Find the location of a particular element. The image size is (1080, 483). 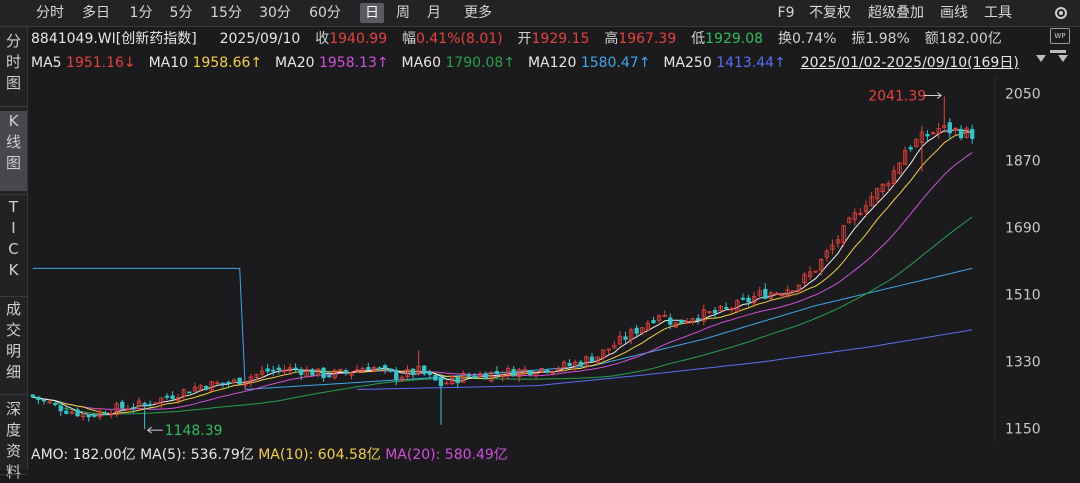

period-tab: 1分 is located at coordinates (141, 13).